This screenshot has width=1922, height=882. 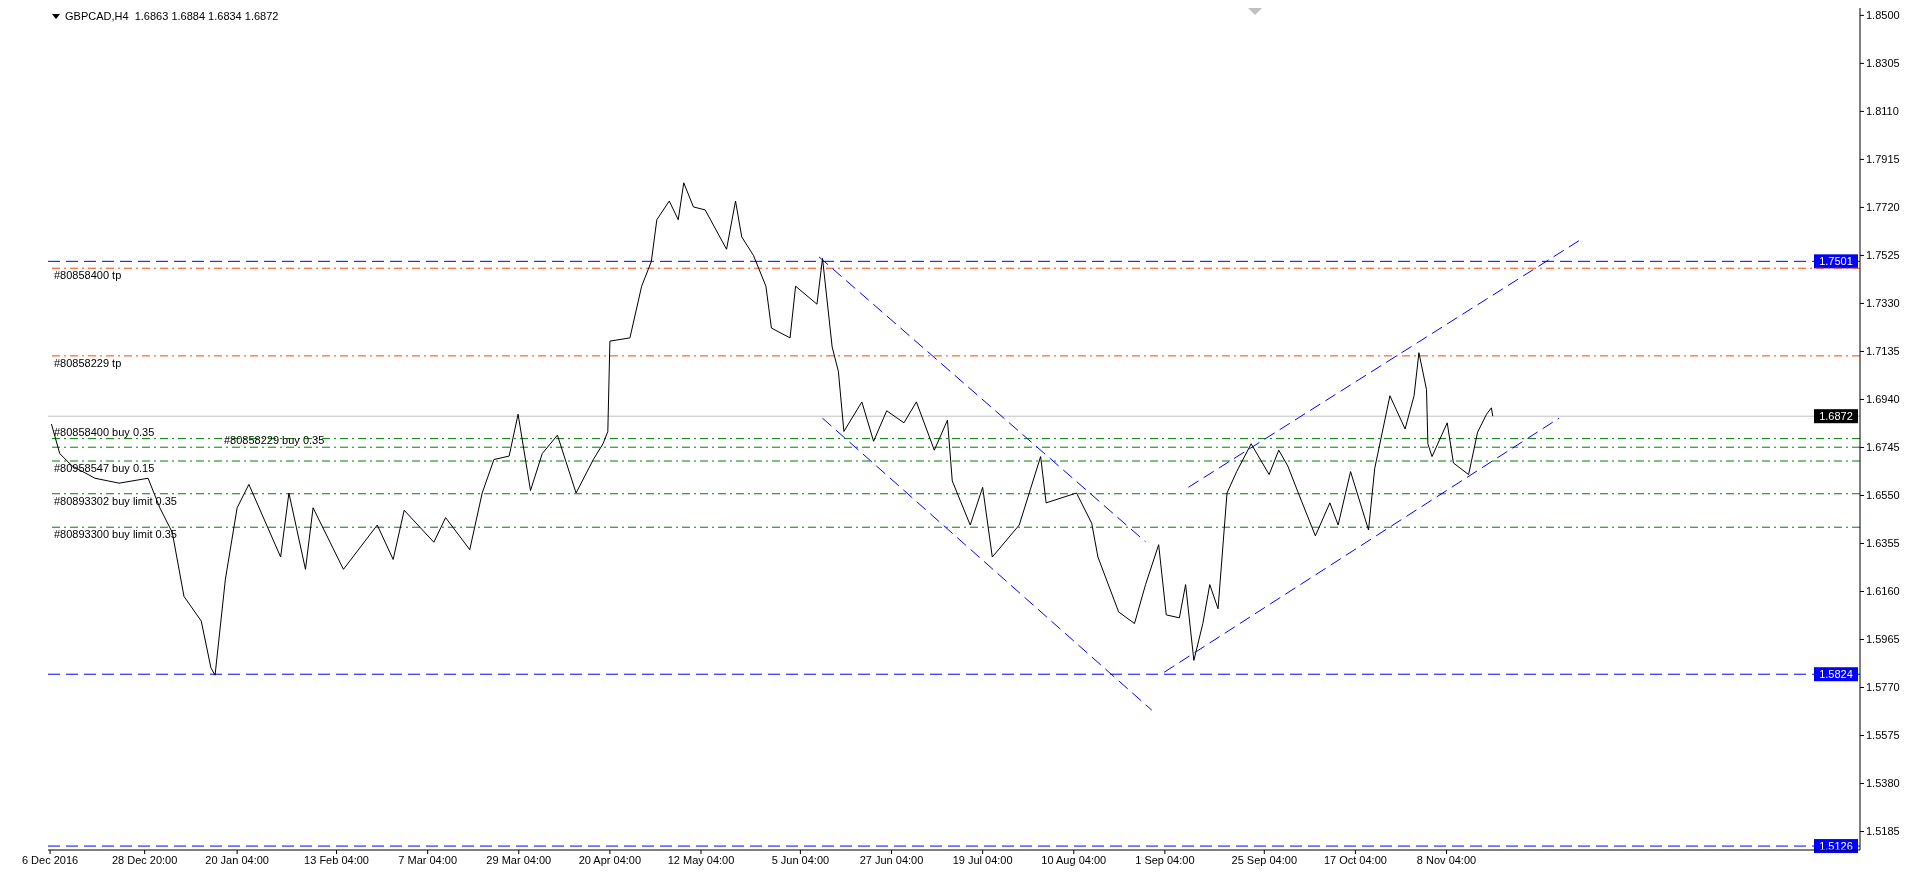 What do you see at coordinates (1883, 591) in the screenshot?
I see `y-tick-label: 1.6160` at bounding box center [1883, 591].